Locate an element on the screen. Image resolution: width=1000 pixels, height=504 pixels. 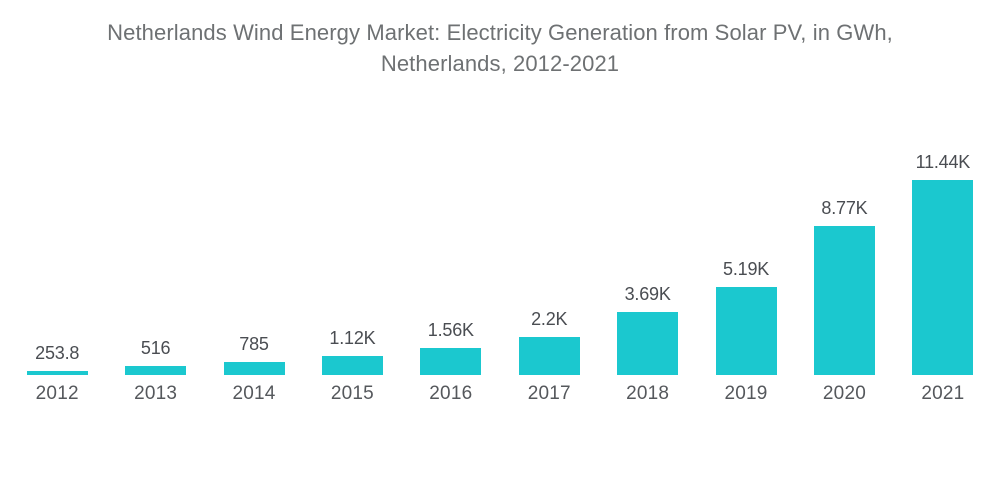
x-axis-labels: 2012 2013 2014 2015 2016 2017 2018 2019 2020 2021 is located at coordinates (500, 394).